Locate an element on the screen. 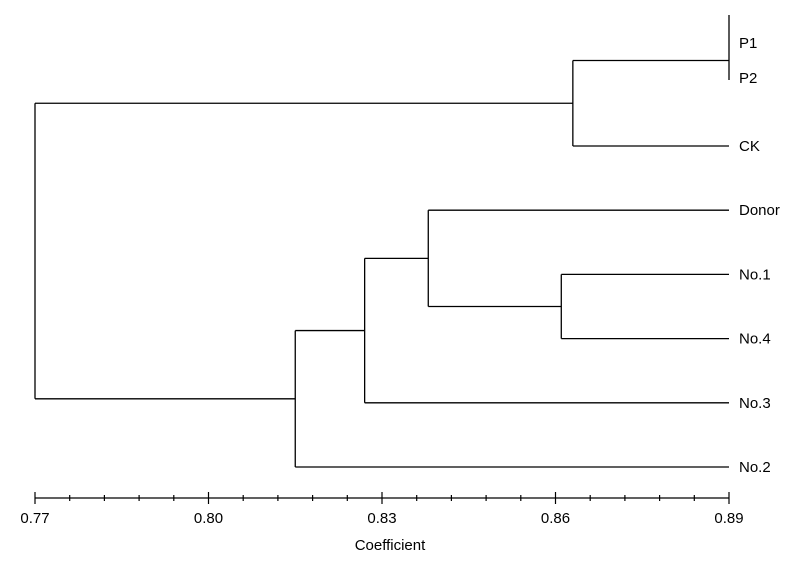 This screenshot has width=800, height=561. leaf-label: No.3 is located at coordinates (755, 403).